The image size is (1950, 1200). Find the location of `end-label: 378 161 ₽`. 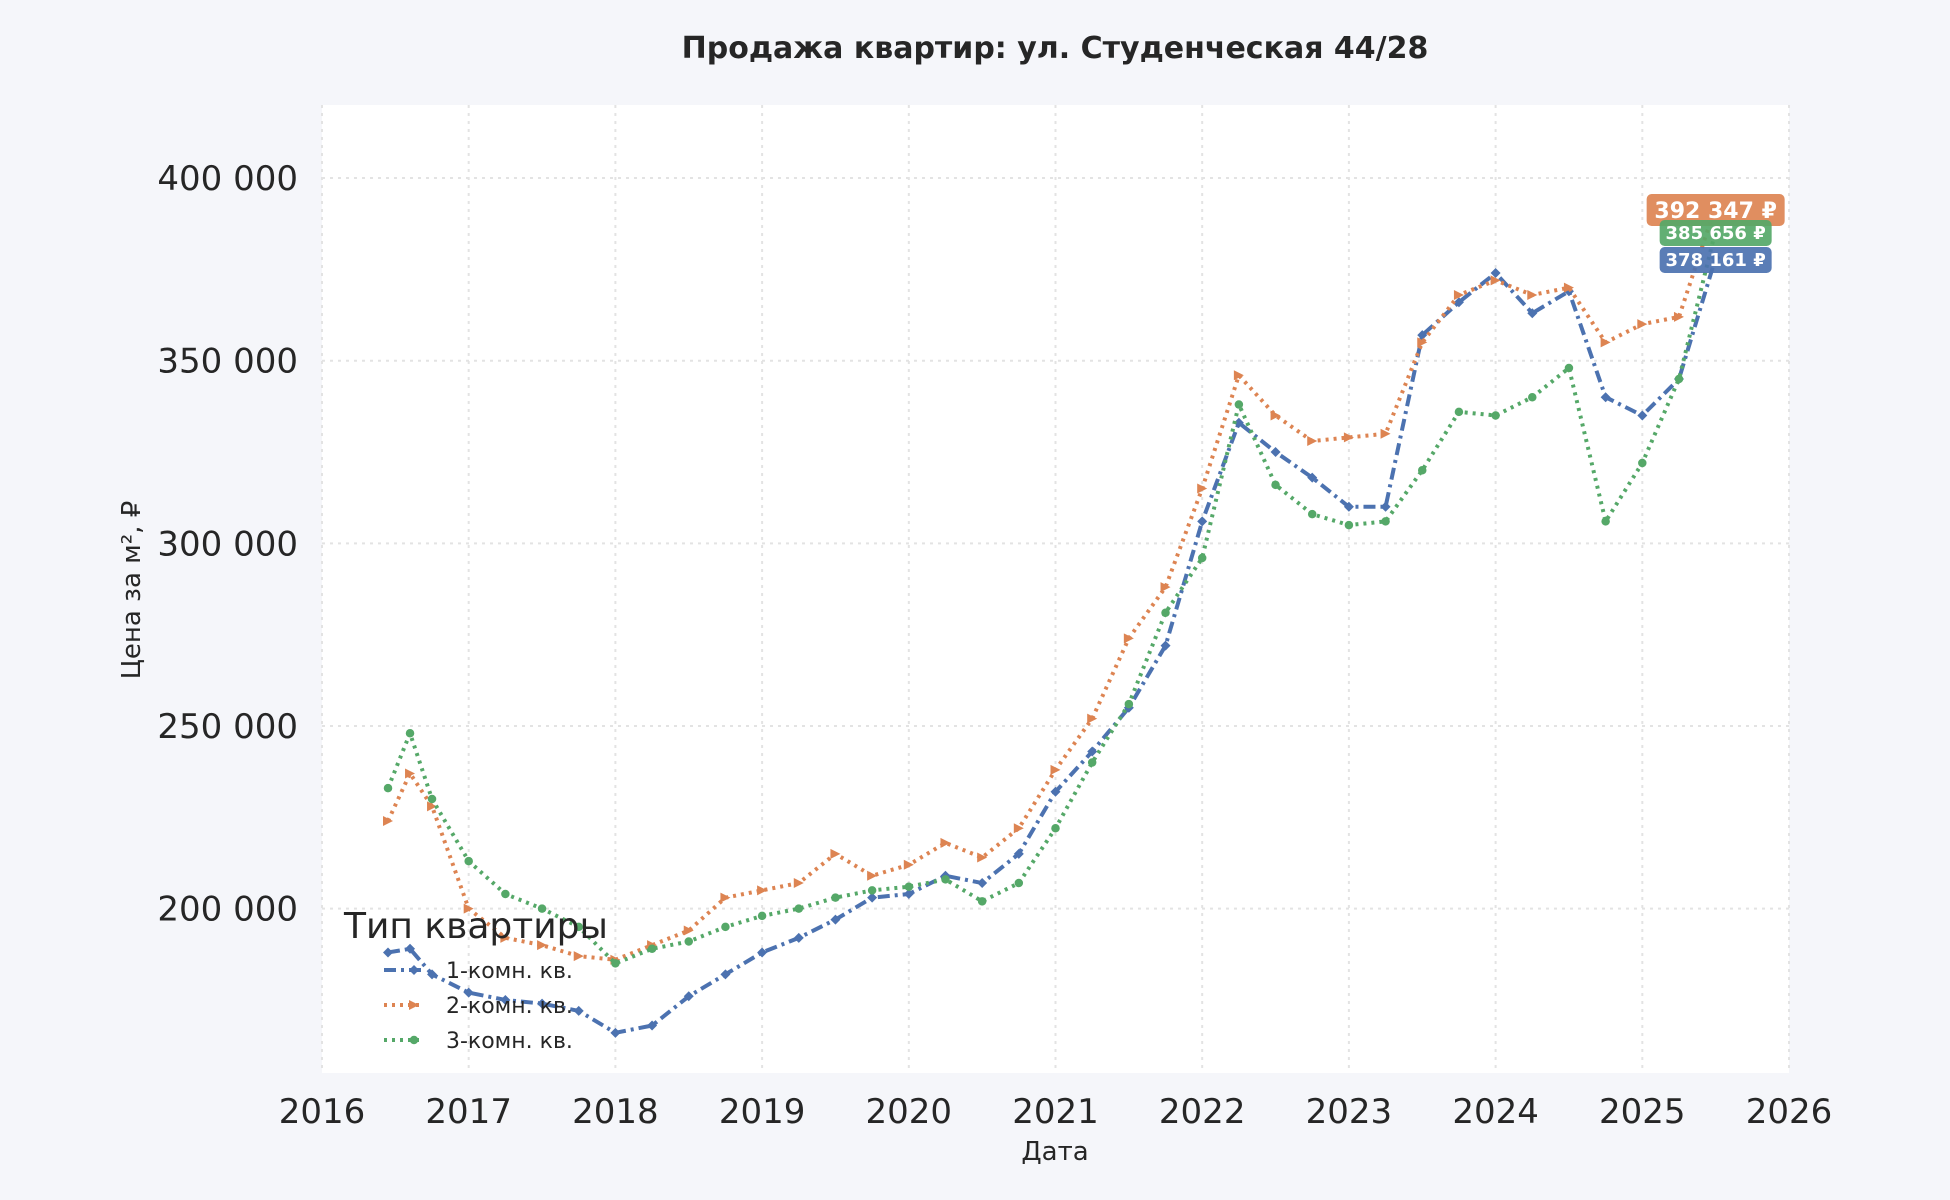

end-label: 378 161 ₽ is located at coordinates (1716, 260).